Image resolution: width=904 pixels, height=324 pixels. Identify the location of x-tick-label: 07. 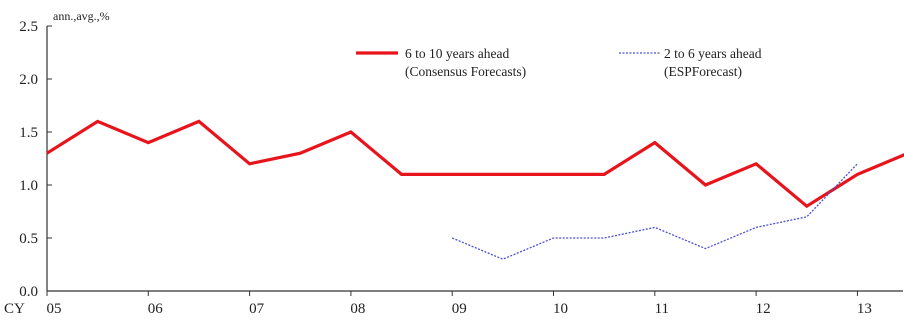
(257, 309).